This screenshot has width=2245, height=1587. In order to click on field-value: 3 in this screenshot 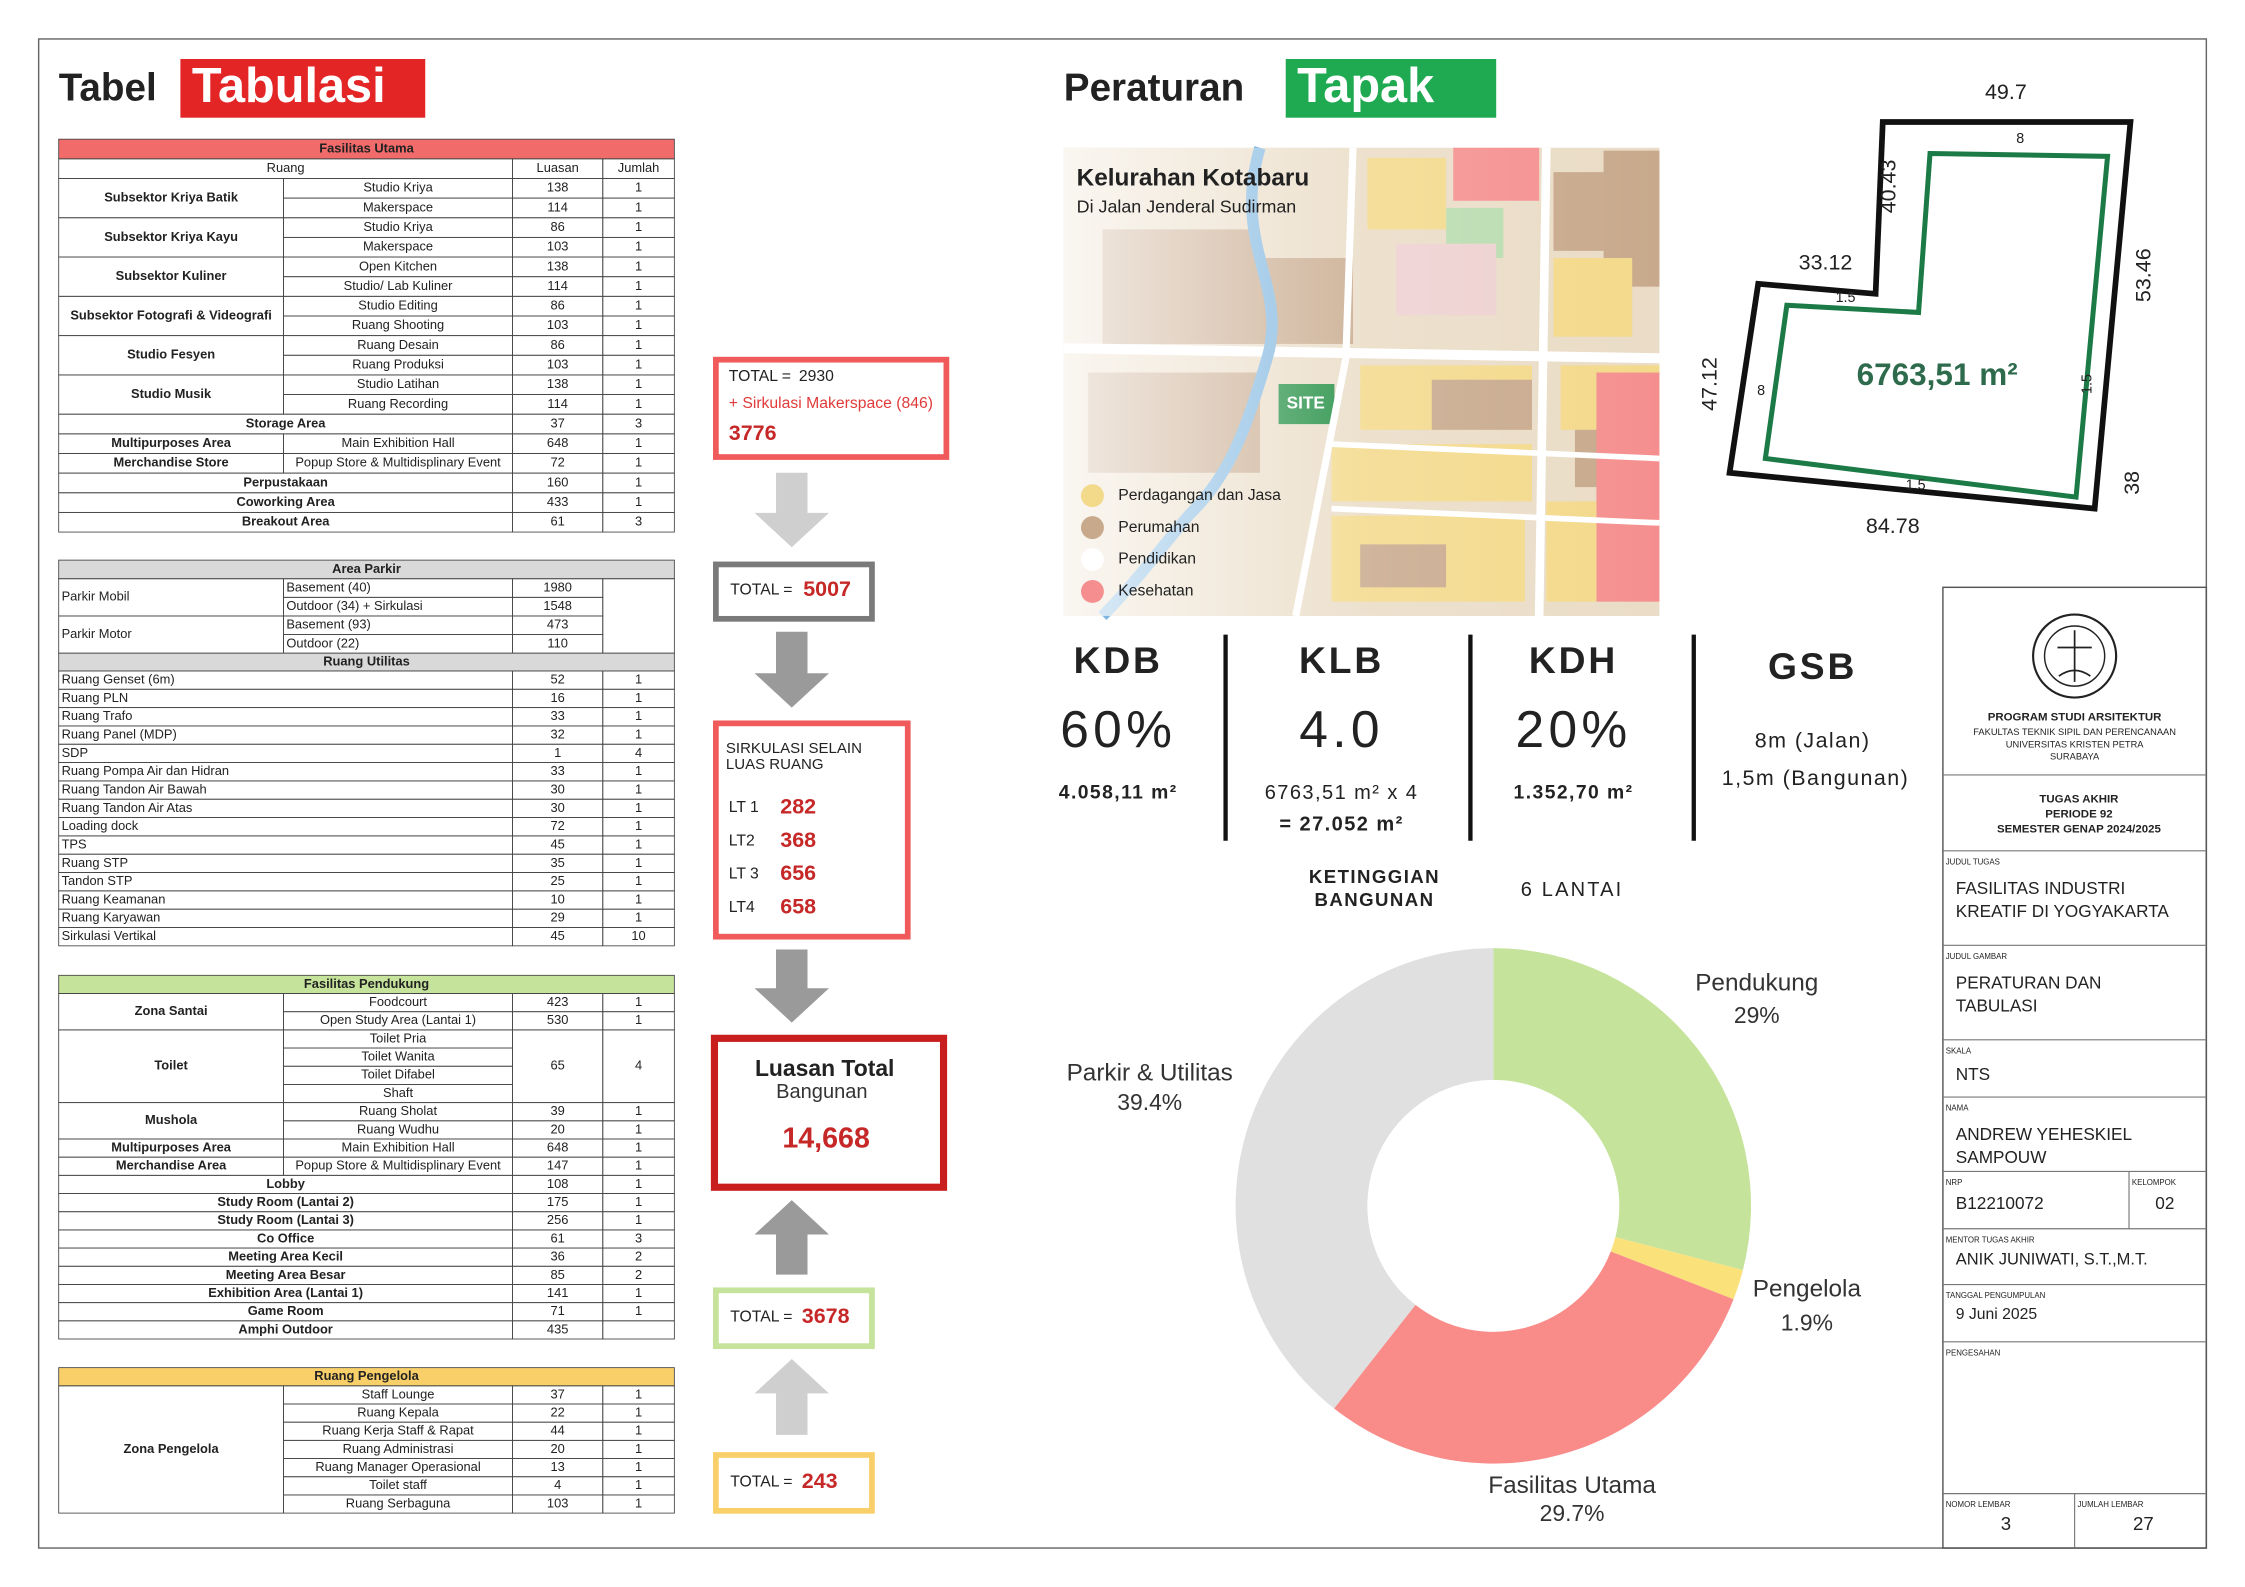, I will do `click(2006, 1523)`.